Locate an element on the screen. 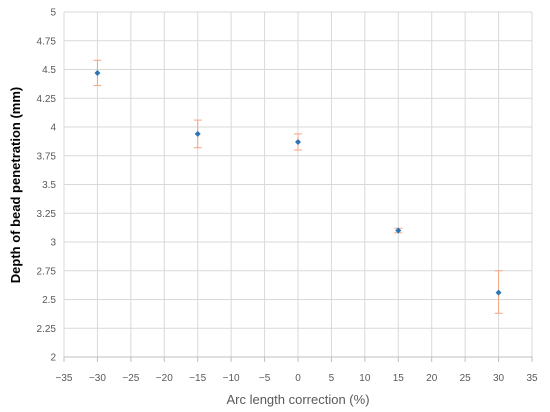 Image resolution: width=550 pixels, height=412 pixels. x-tick-label: 35 is located at coordinates (532, 378).